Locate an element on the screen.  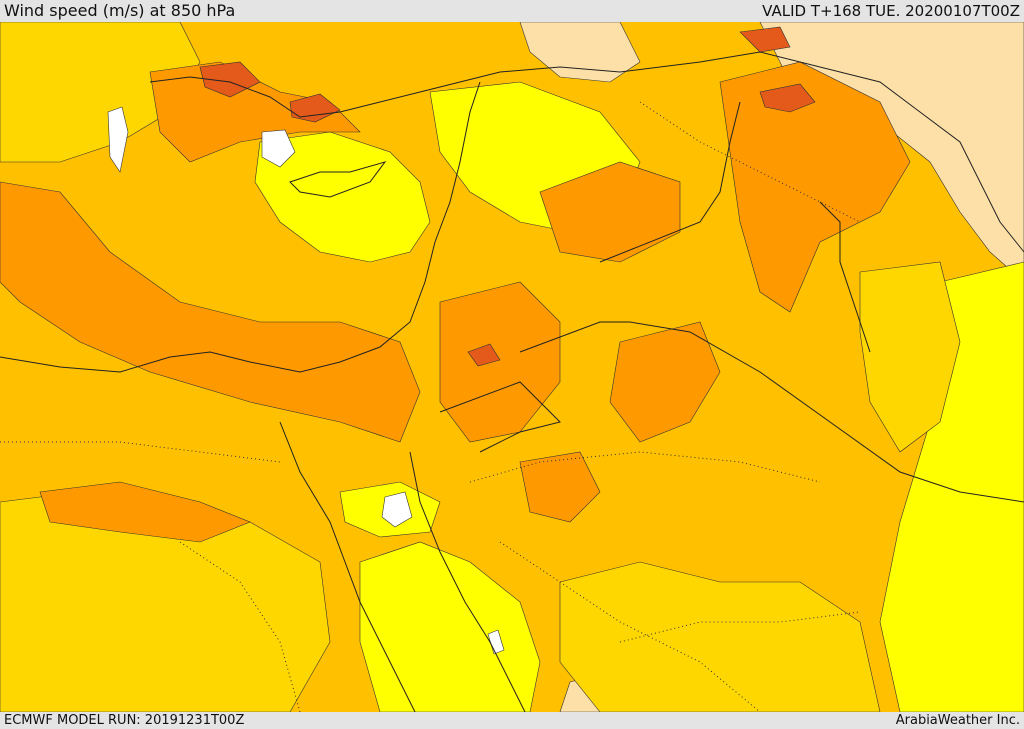
coastline-red-sea-east is located at coordinates (467, 581).